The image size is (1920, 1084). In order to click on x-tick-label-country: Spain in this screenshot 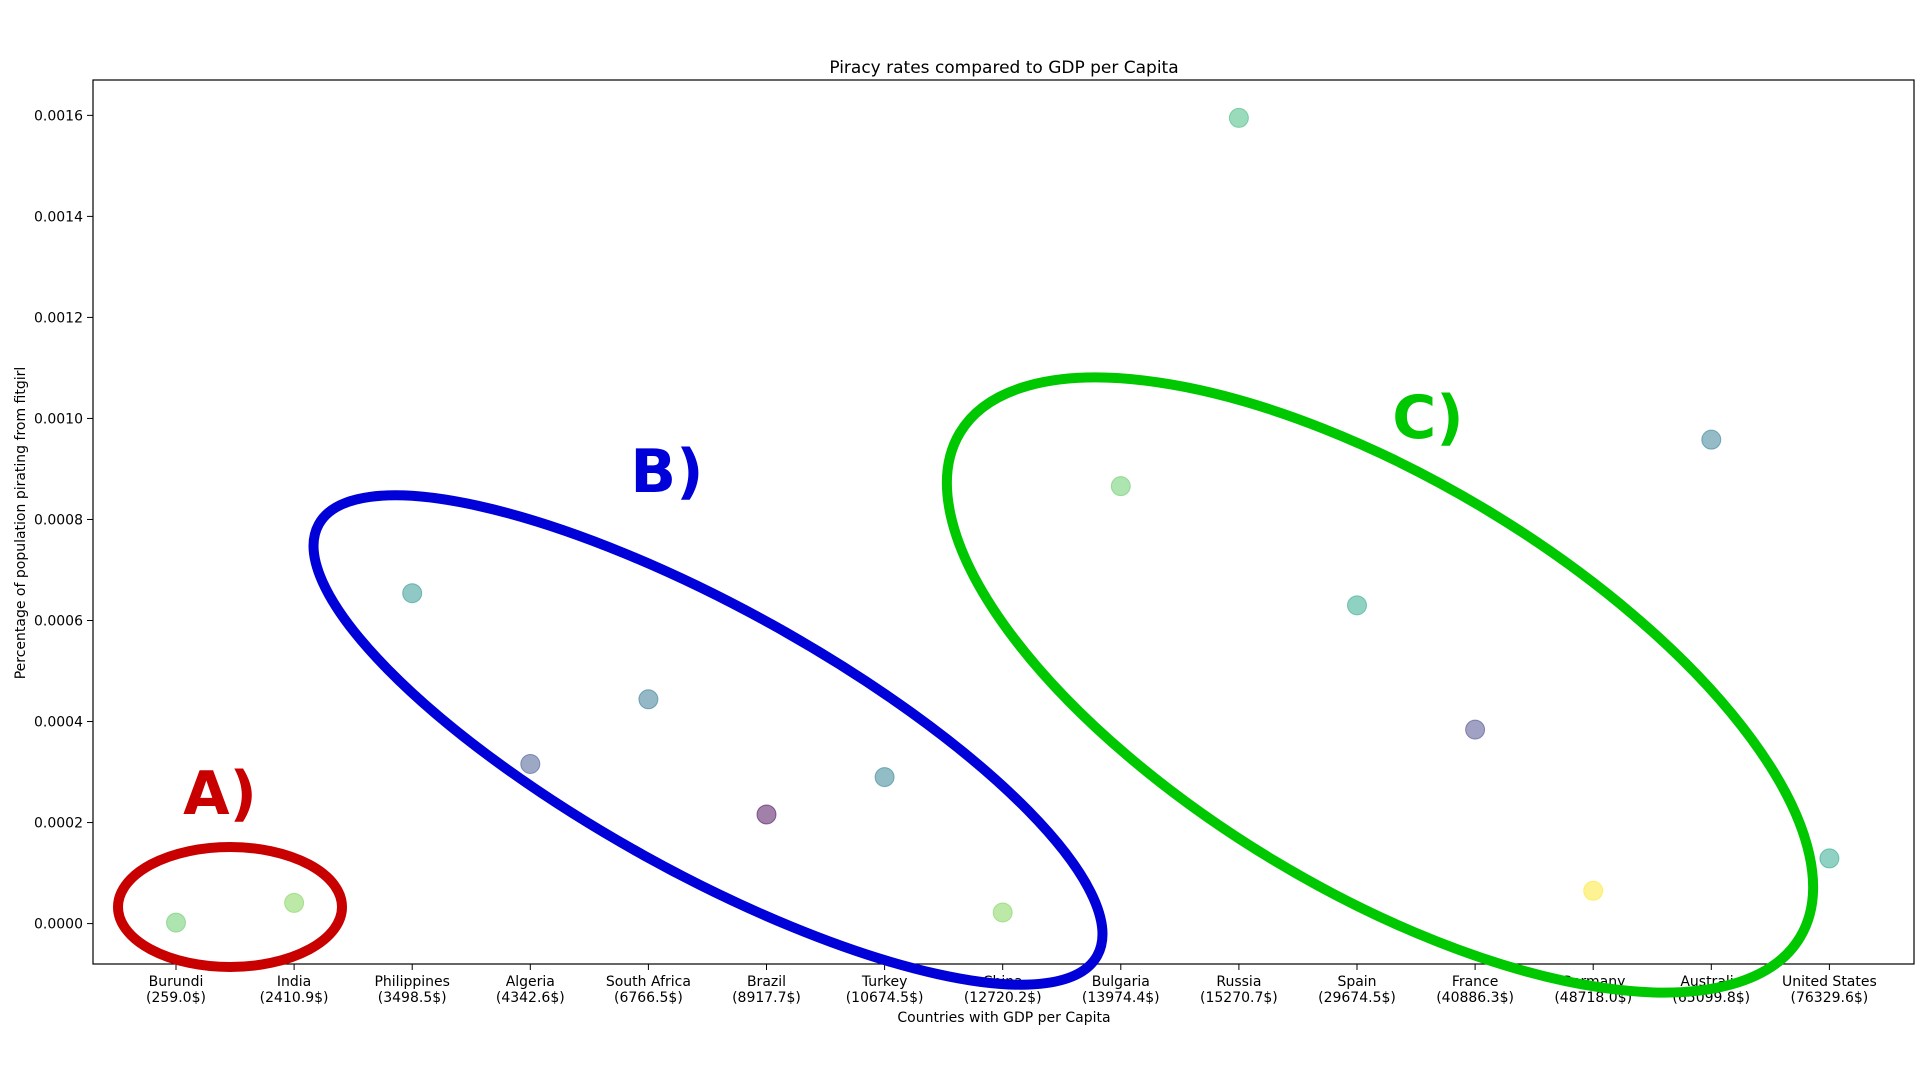, I will do `click(1356, 982)`.